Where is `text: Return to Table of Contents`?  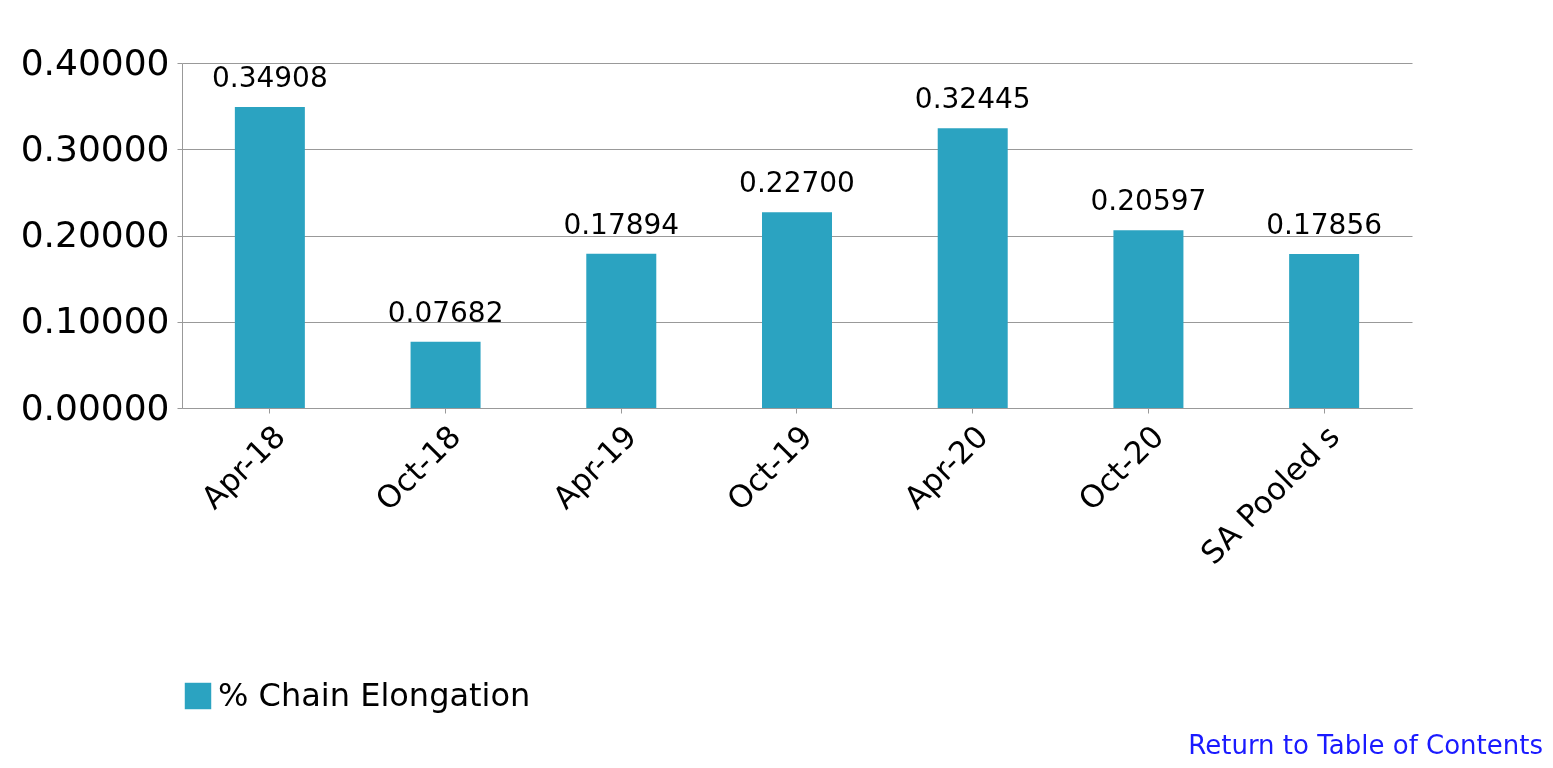
text: Return to Table of Contents is located at coordinates (1365, 745).